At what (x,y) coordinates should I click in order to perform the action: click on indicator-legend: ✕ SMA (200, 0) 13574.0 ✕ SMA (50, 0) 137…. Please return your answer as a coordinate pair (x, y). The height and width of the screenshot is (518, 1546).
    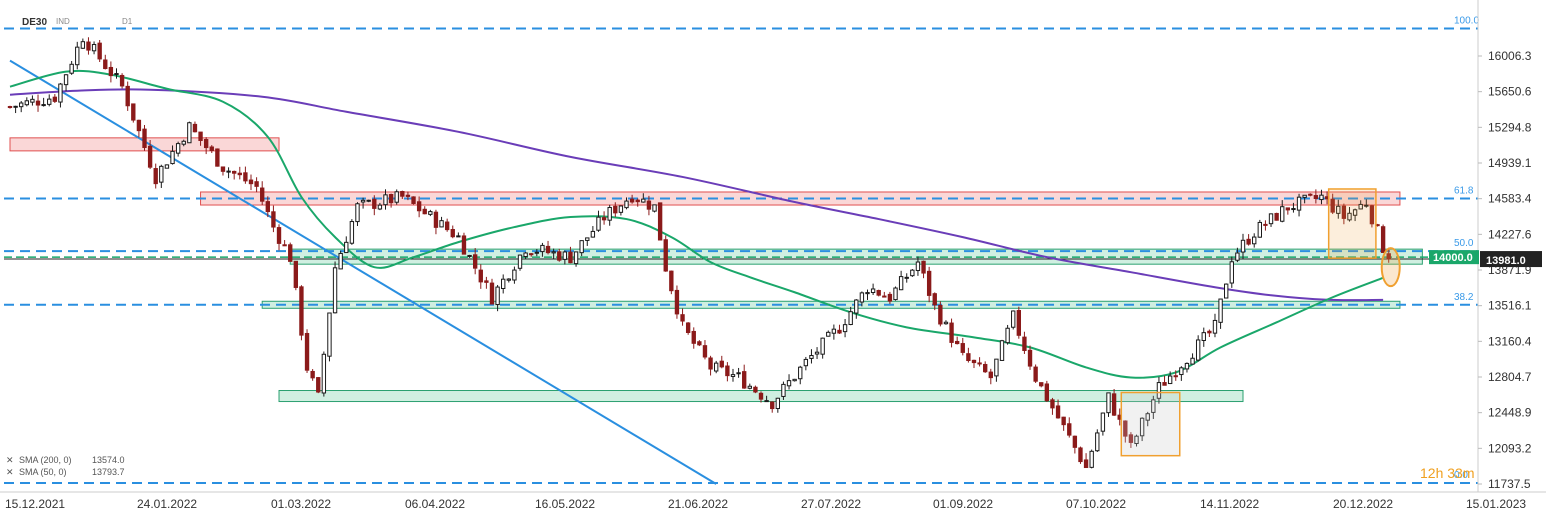
    Looking at the image, I should click on (65, 466).